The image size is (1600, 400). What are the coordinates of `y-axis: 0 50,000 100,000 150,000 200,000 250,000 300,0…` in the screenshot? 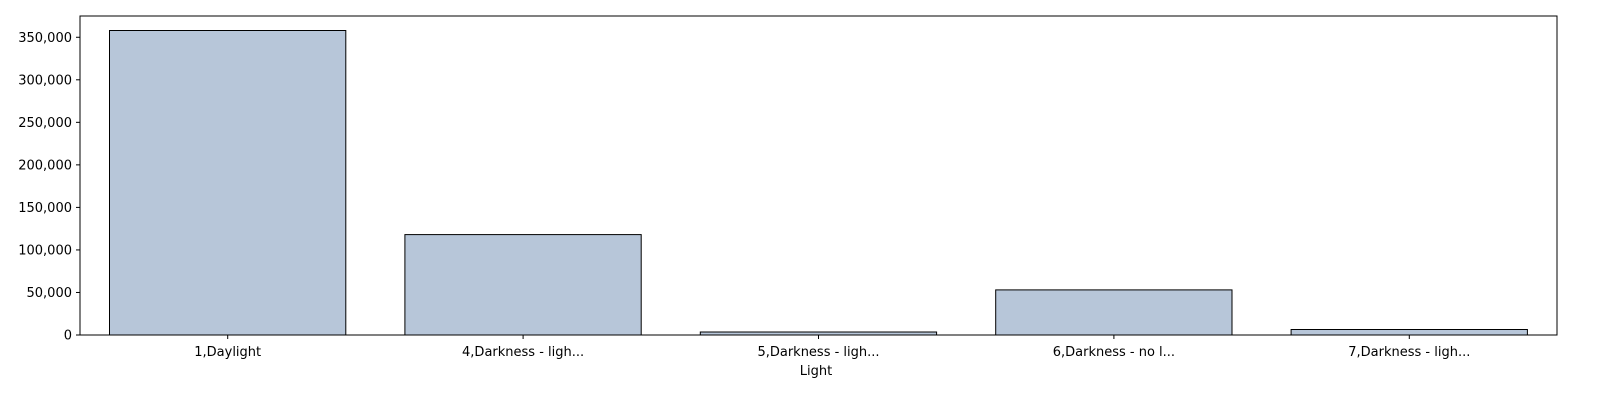 It's located at (49, 187).